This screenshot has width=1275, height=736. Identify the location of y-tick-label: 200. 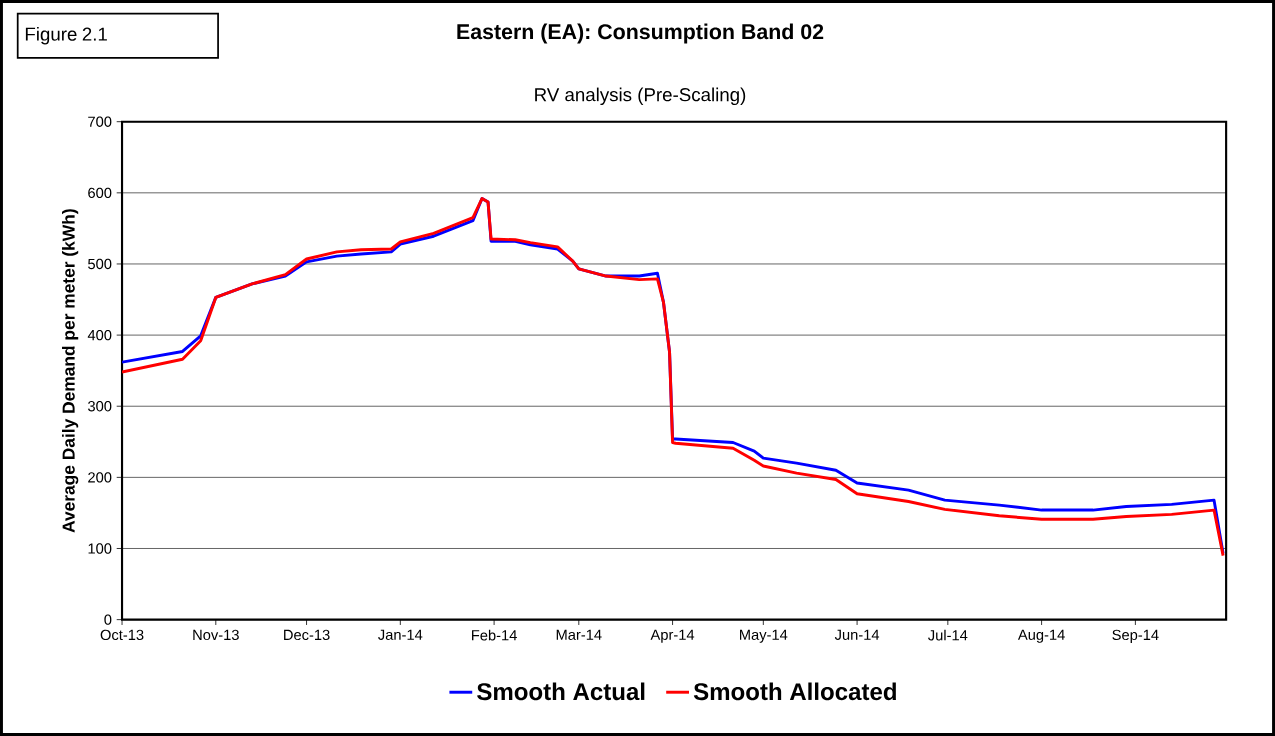
(100, 477).